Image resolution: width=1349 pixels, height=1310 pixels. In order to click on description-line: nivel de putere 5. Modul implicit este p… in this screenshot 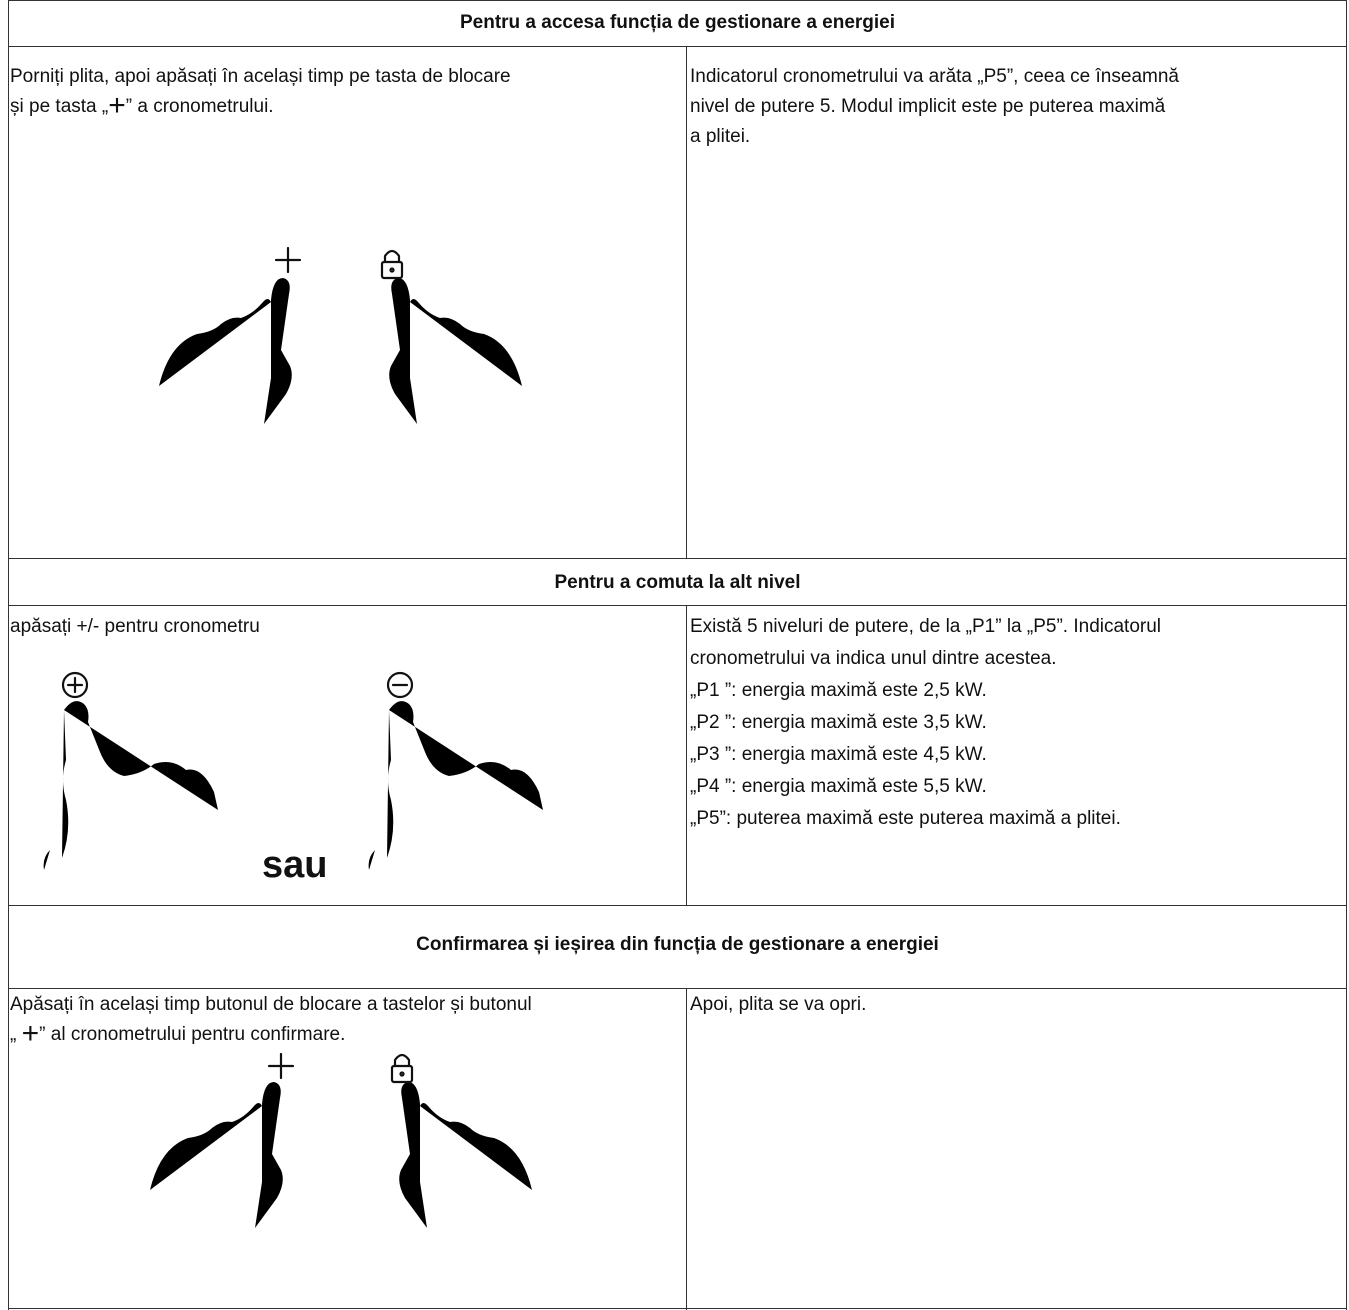, I will do `click(928, 106)`.